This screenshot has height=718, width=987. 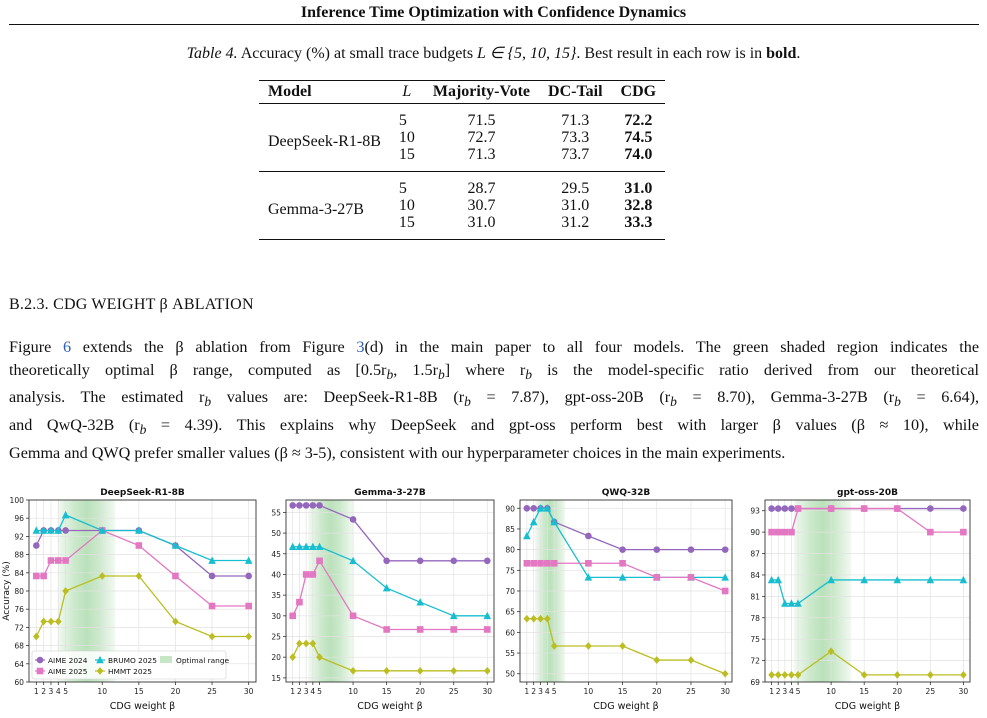 What do you see at coordinates (276, 637) in the screenshot?
I see `y-tick-label: 25` at bounding box center [276, 637].